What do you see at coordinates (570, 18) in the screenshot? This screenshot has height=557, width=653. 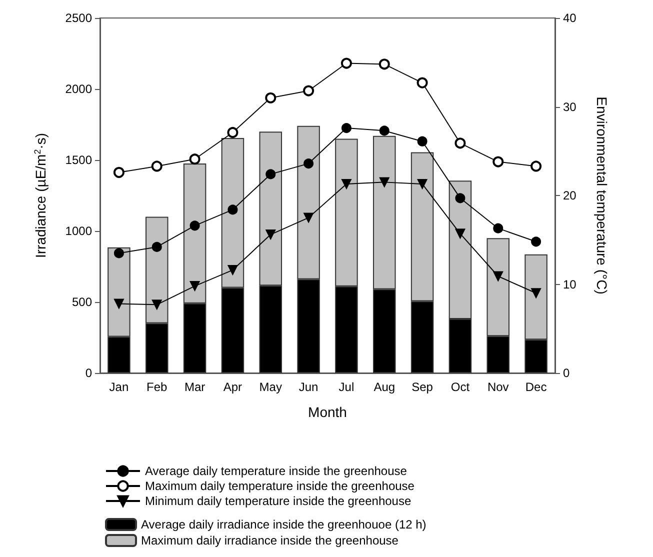 I see `y2-tick-label: 40` at bounding box center [570, 18].